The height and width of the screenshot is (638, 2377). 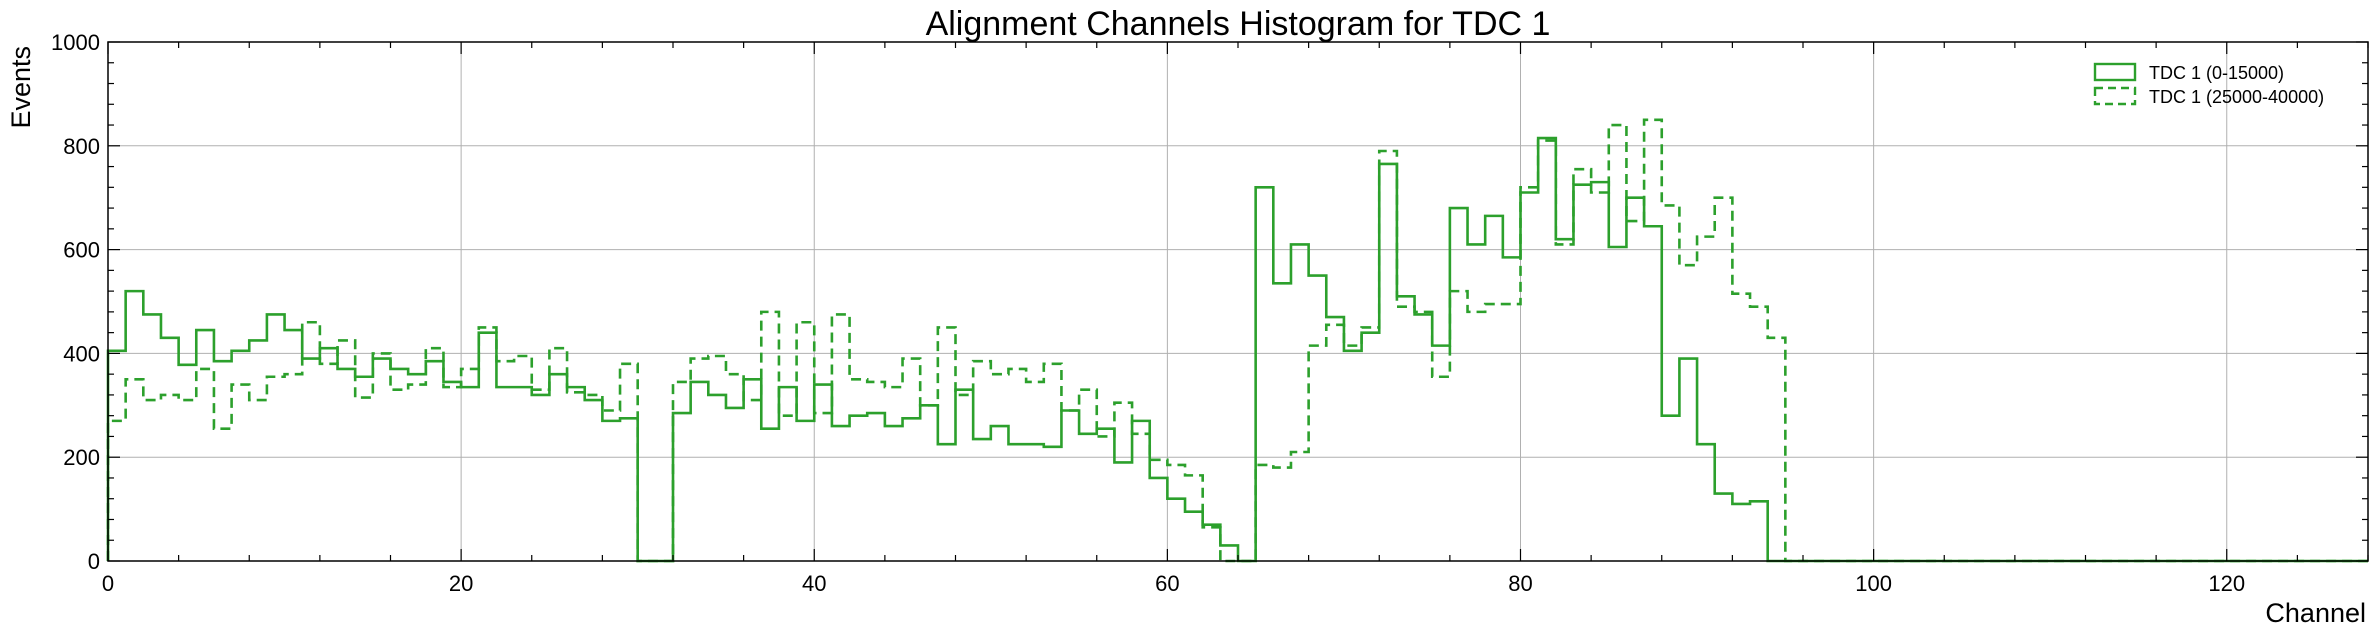 I want to click on y-tick-label: 400, so click(x=81, y=353).